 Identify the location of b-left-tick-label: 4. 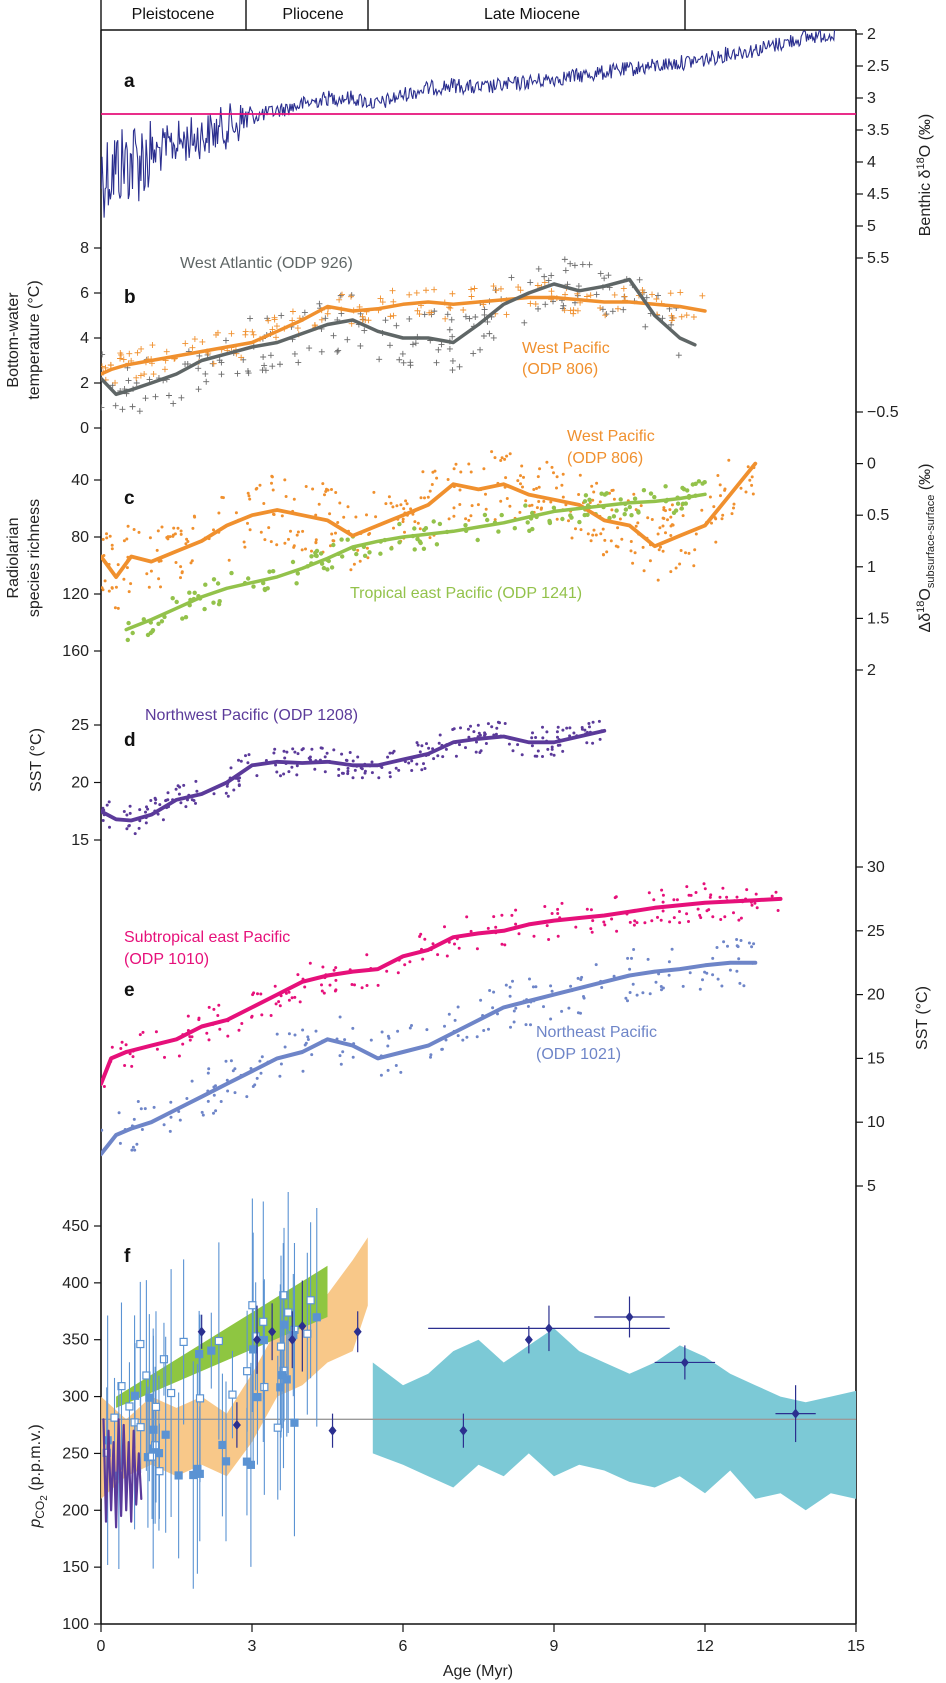
(84, 338).